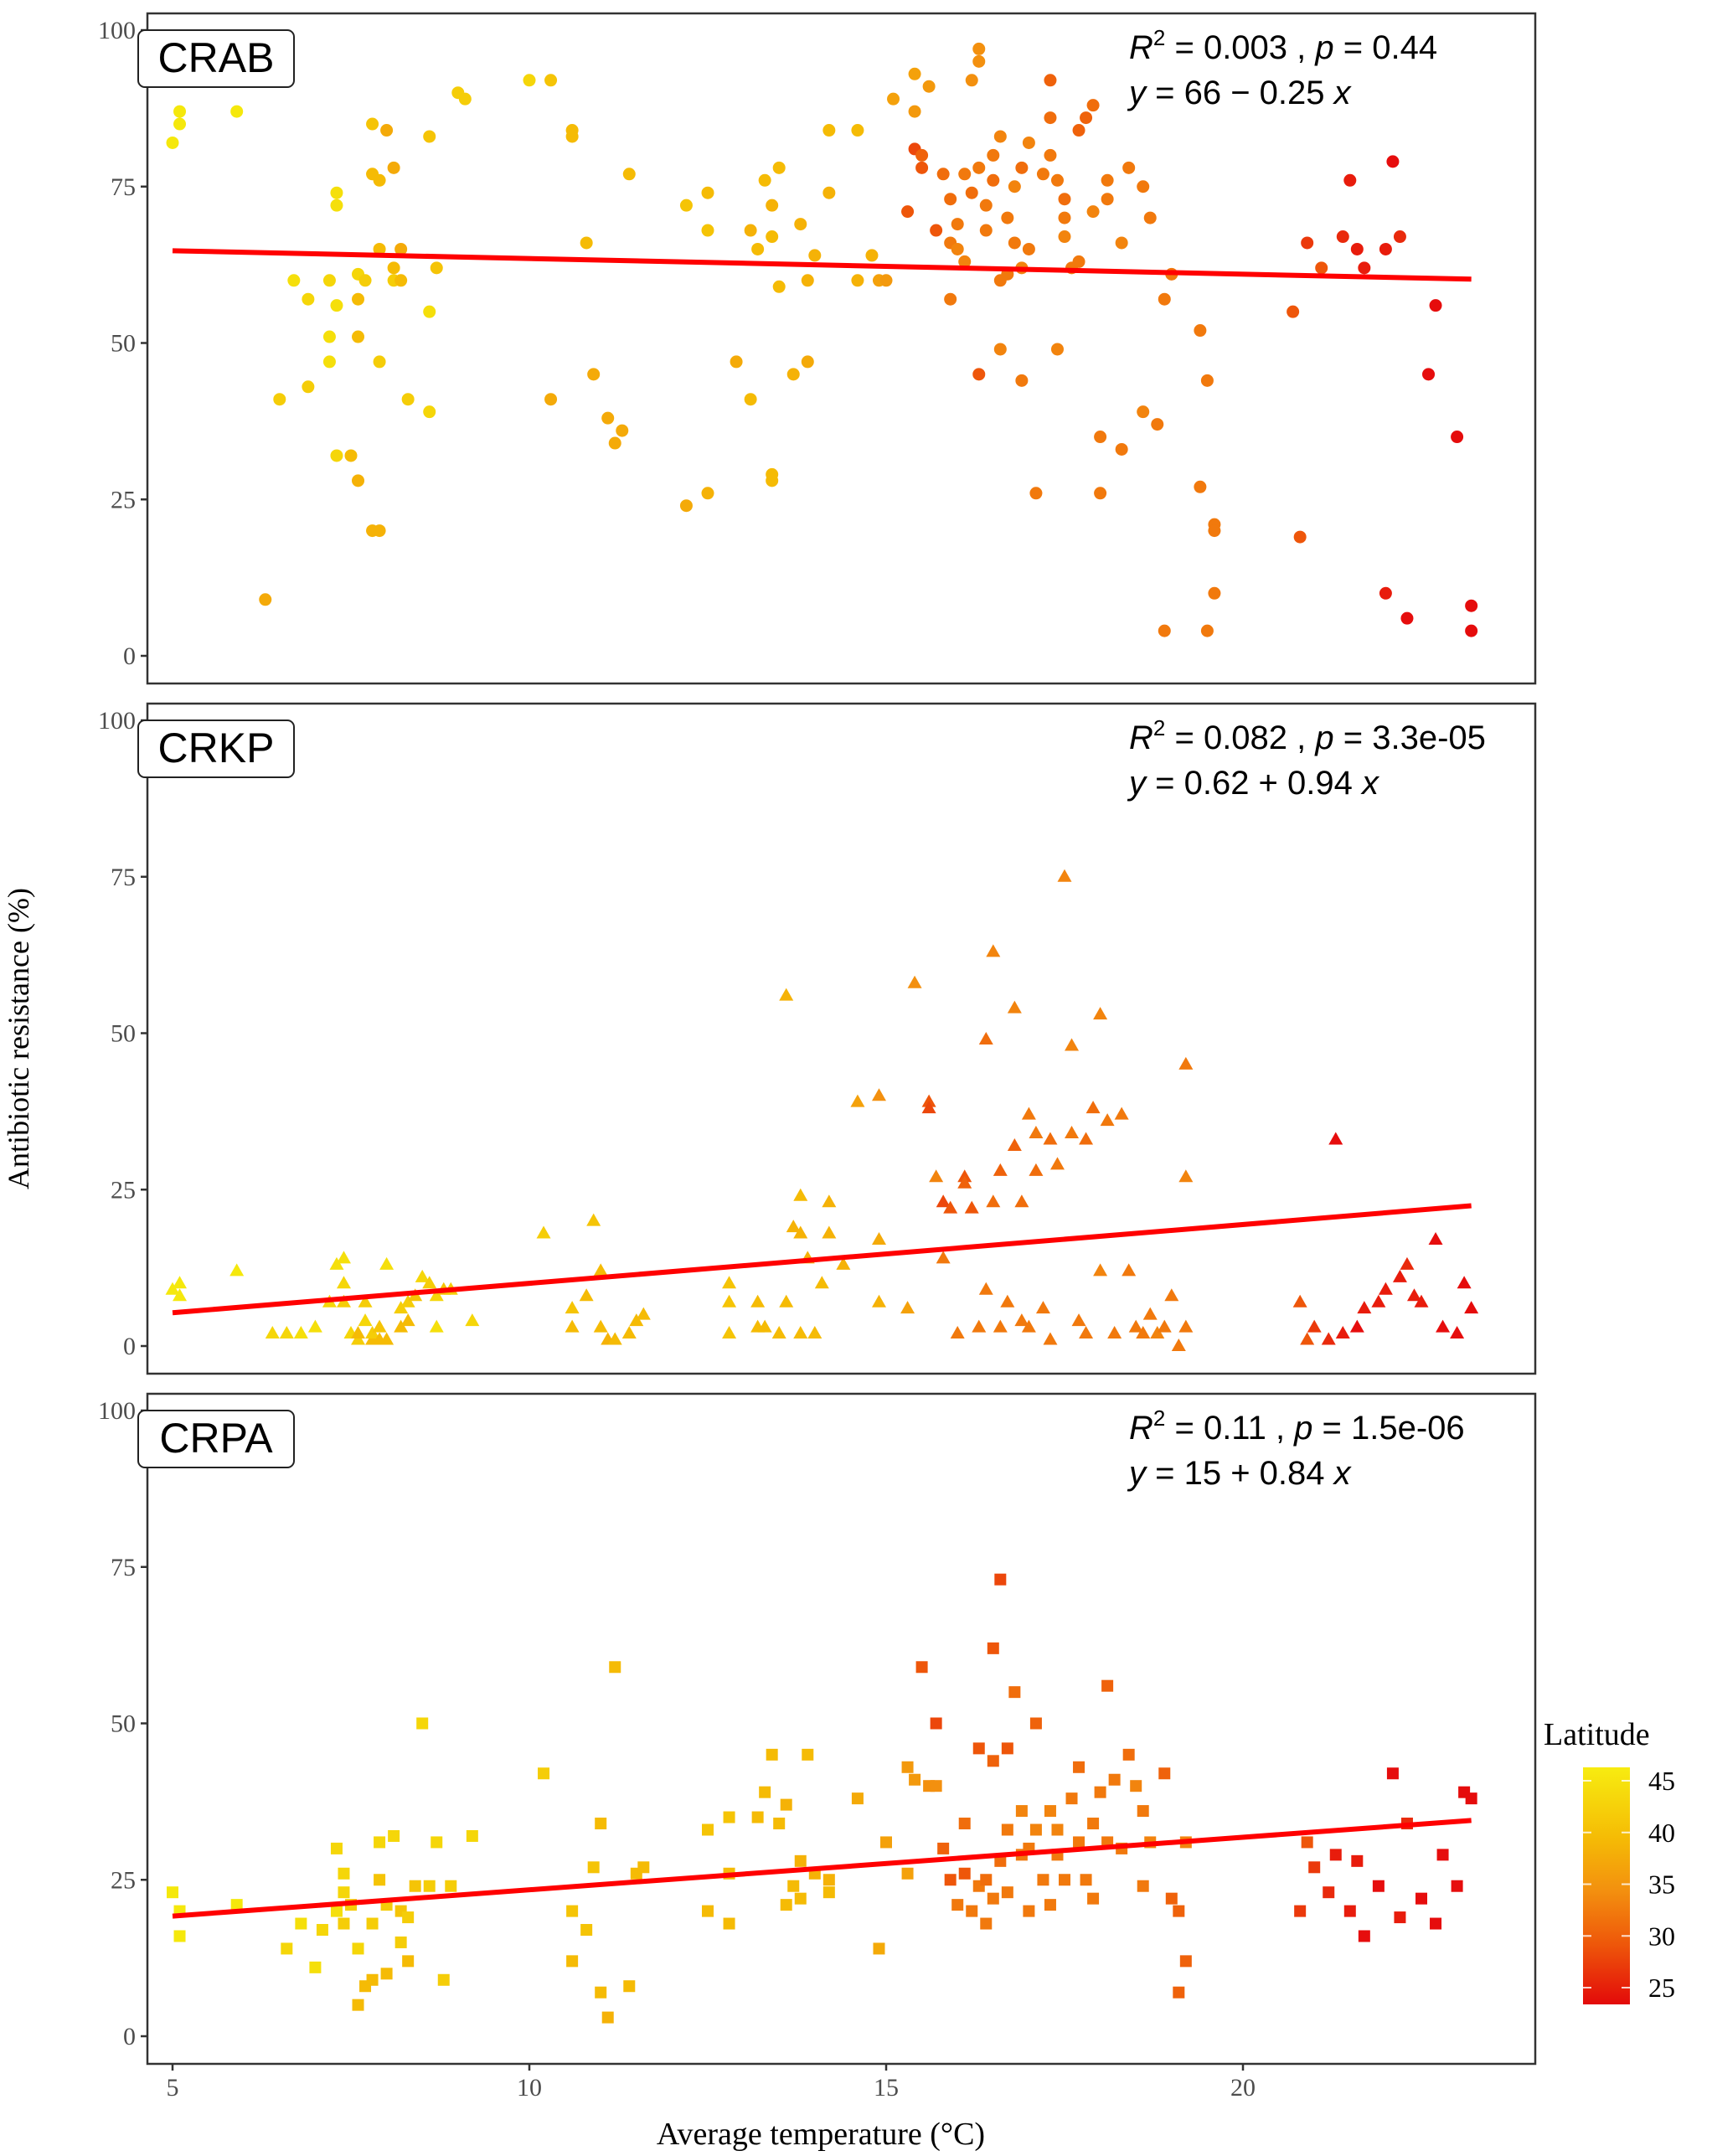 The image size is (1712, 2156). Describe the element at coordinates (216, 1439) in the screenshot. I see `panel-label-box` at that location.